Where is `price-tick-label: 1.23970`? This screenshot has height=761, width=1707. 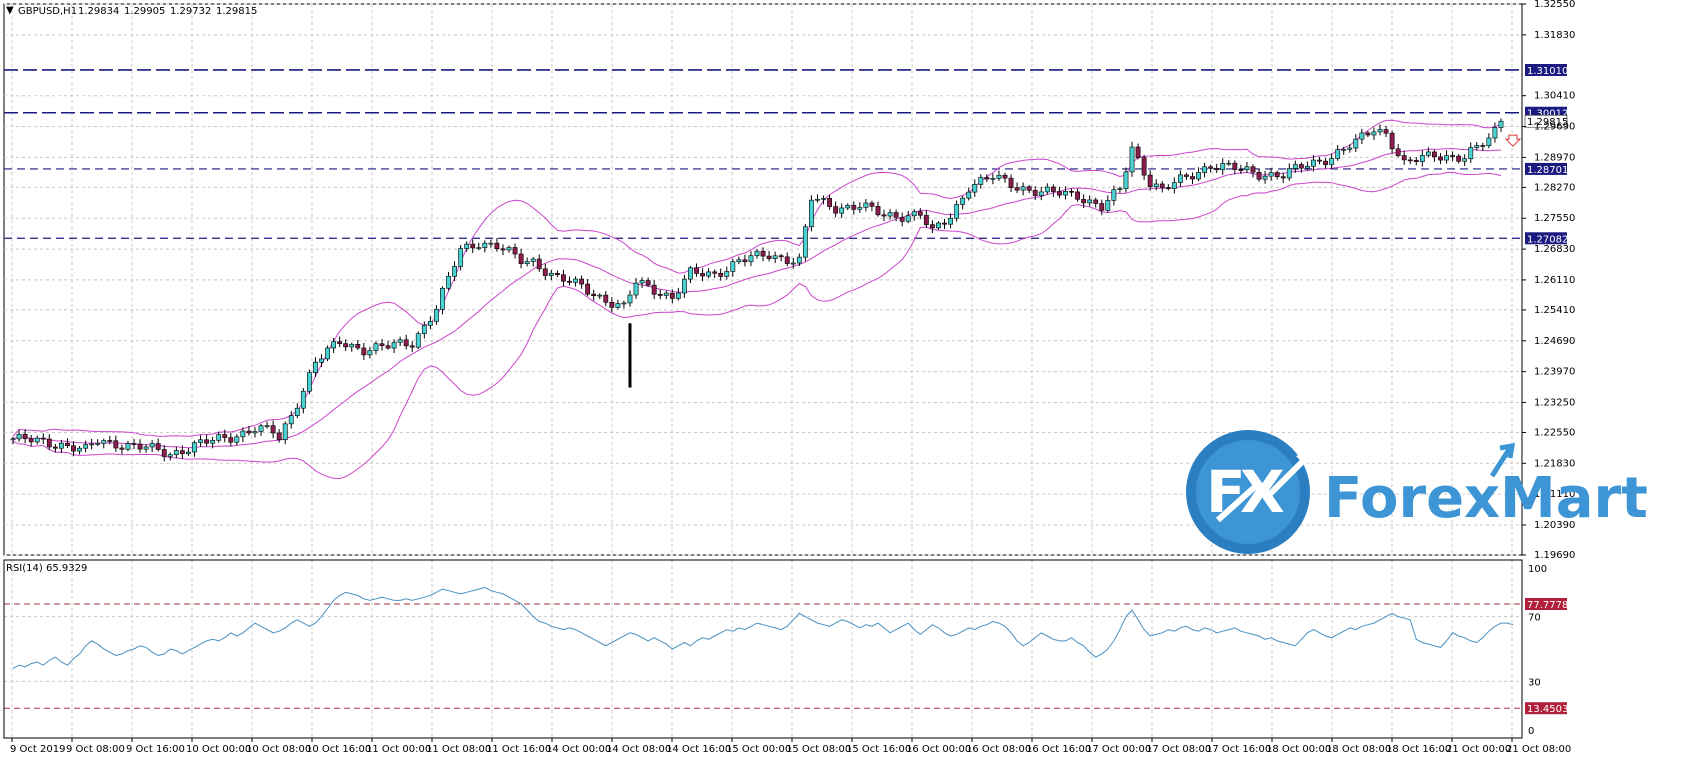 price-tick-label: 1.23970 is located at coordinates (1554, 372).